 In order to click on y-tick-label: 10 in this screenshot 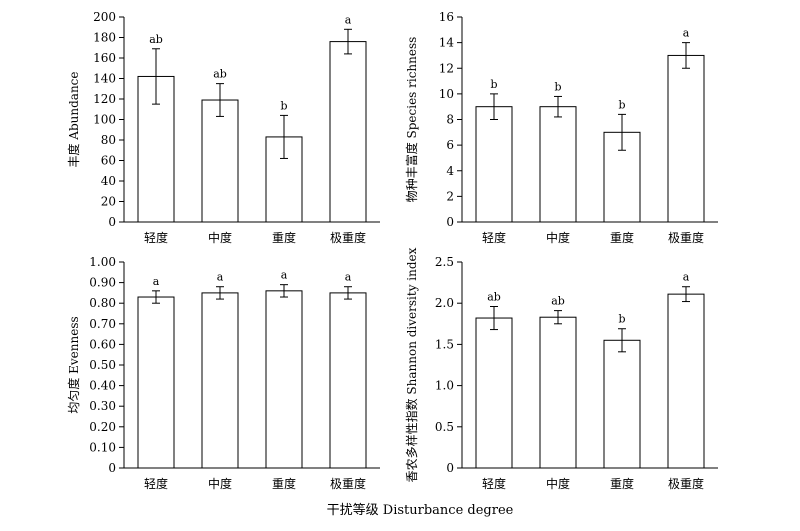, I will do `click(446, 94)`.